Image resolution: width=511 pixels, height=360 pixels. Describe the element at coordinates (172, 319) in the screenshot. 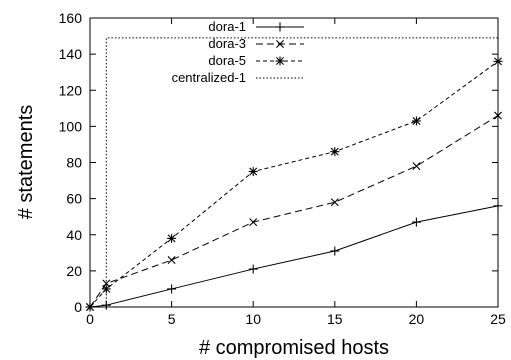

I see `x-tick-label: 5` at that location.